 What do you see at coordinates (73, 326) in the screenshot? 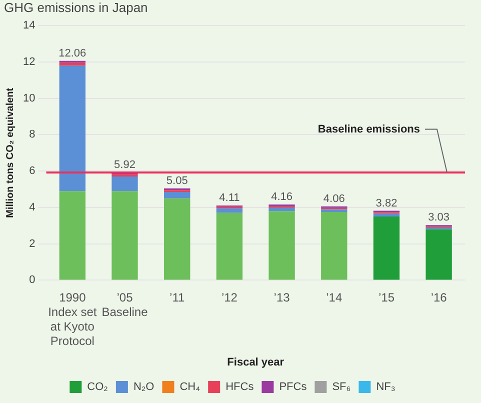
I see `text: Index set at Kyoto Protocol` at bounding box center [73, 326].